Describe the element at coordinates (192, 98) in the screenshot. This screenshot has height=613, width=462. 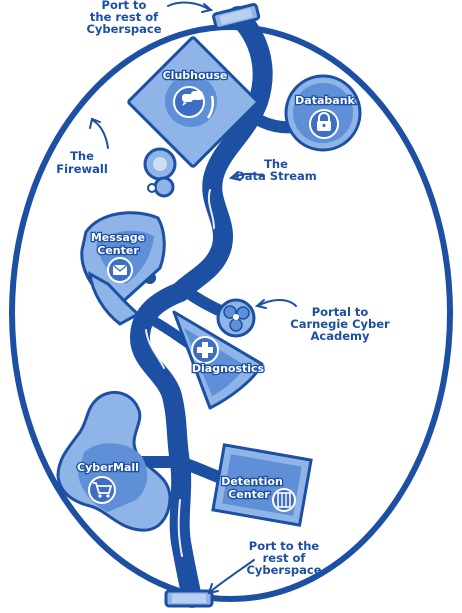
I see `speech-bubbles-icon` at that location.